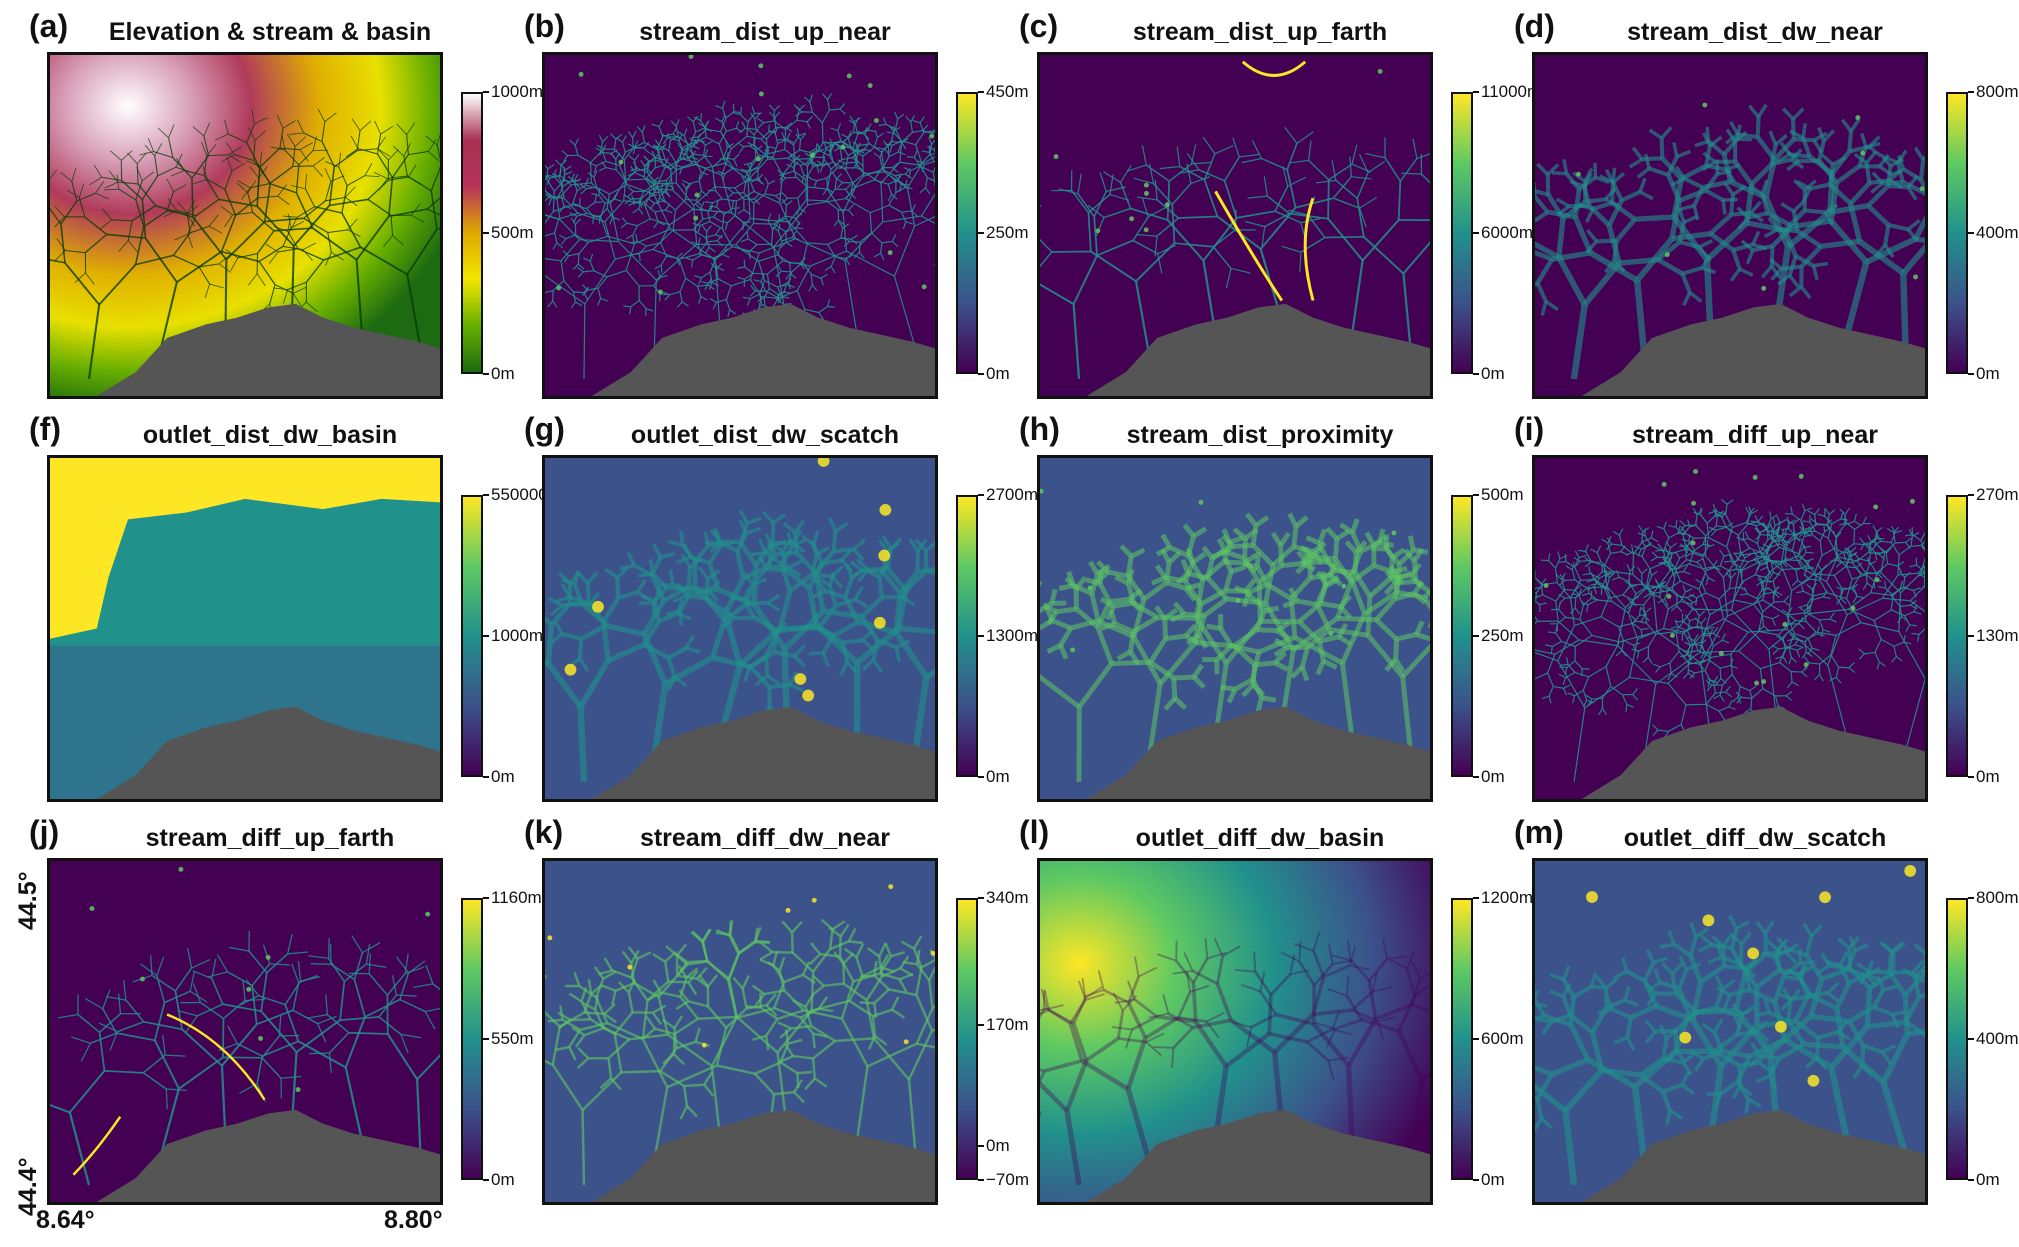 Image resolution: width=2019 pixels, height=1247 pixels. I want to click on panel-title: stream_diff_dw_near, so click(765, 838).